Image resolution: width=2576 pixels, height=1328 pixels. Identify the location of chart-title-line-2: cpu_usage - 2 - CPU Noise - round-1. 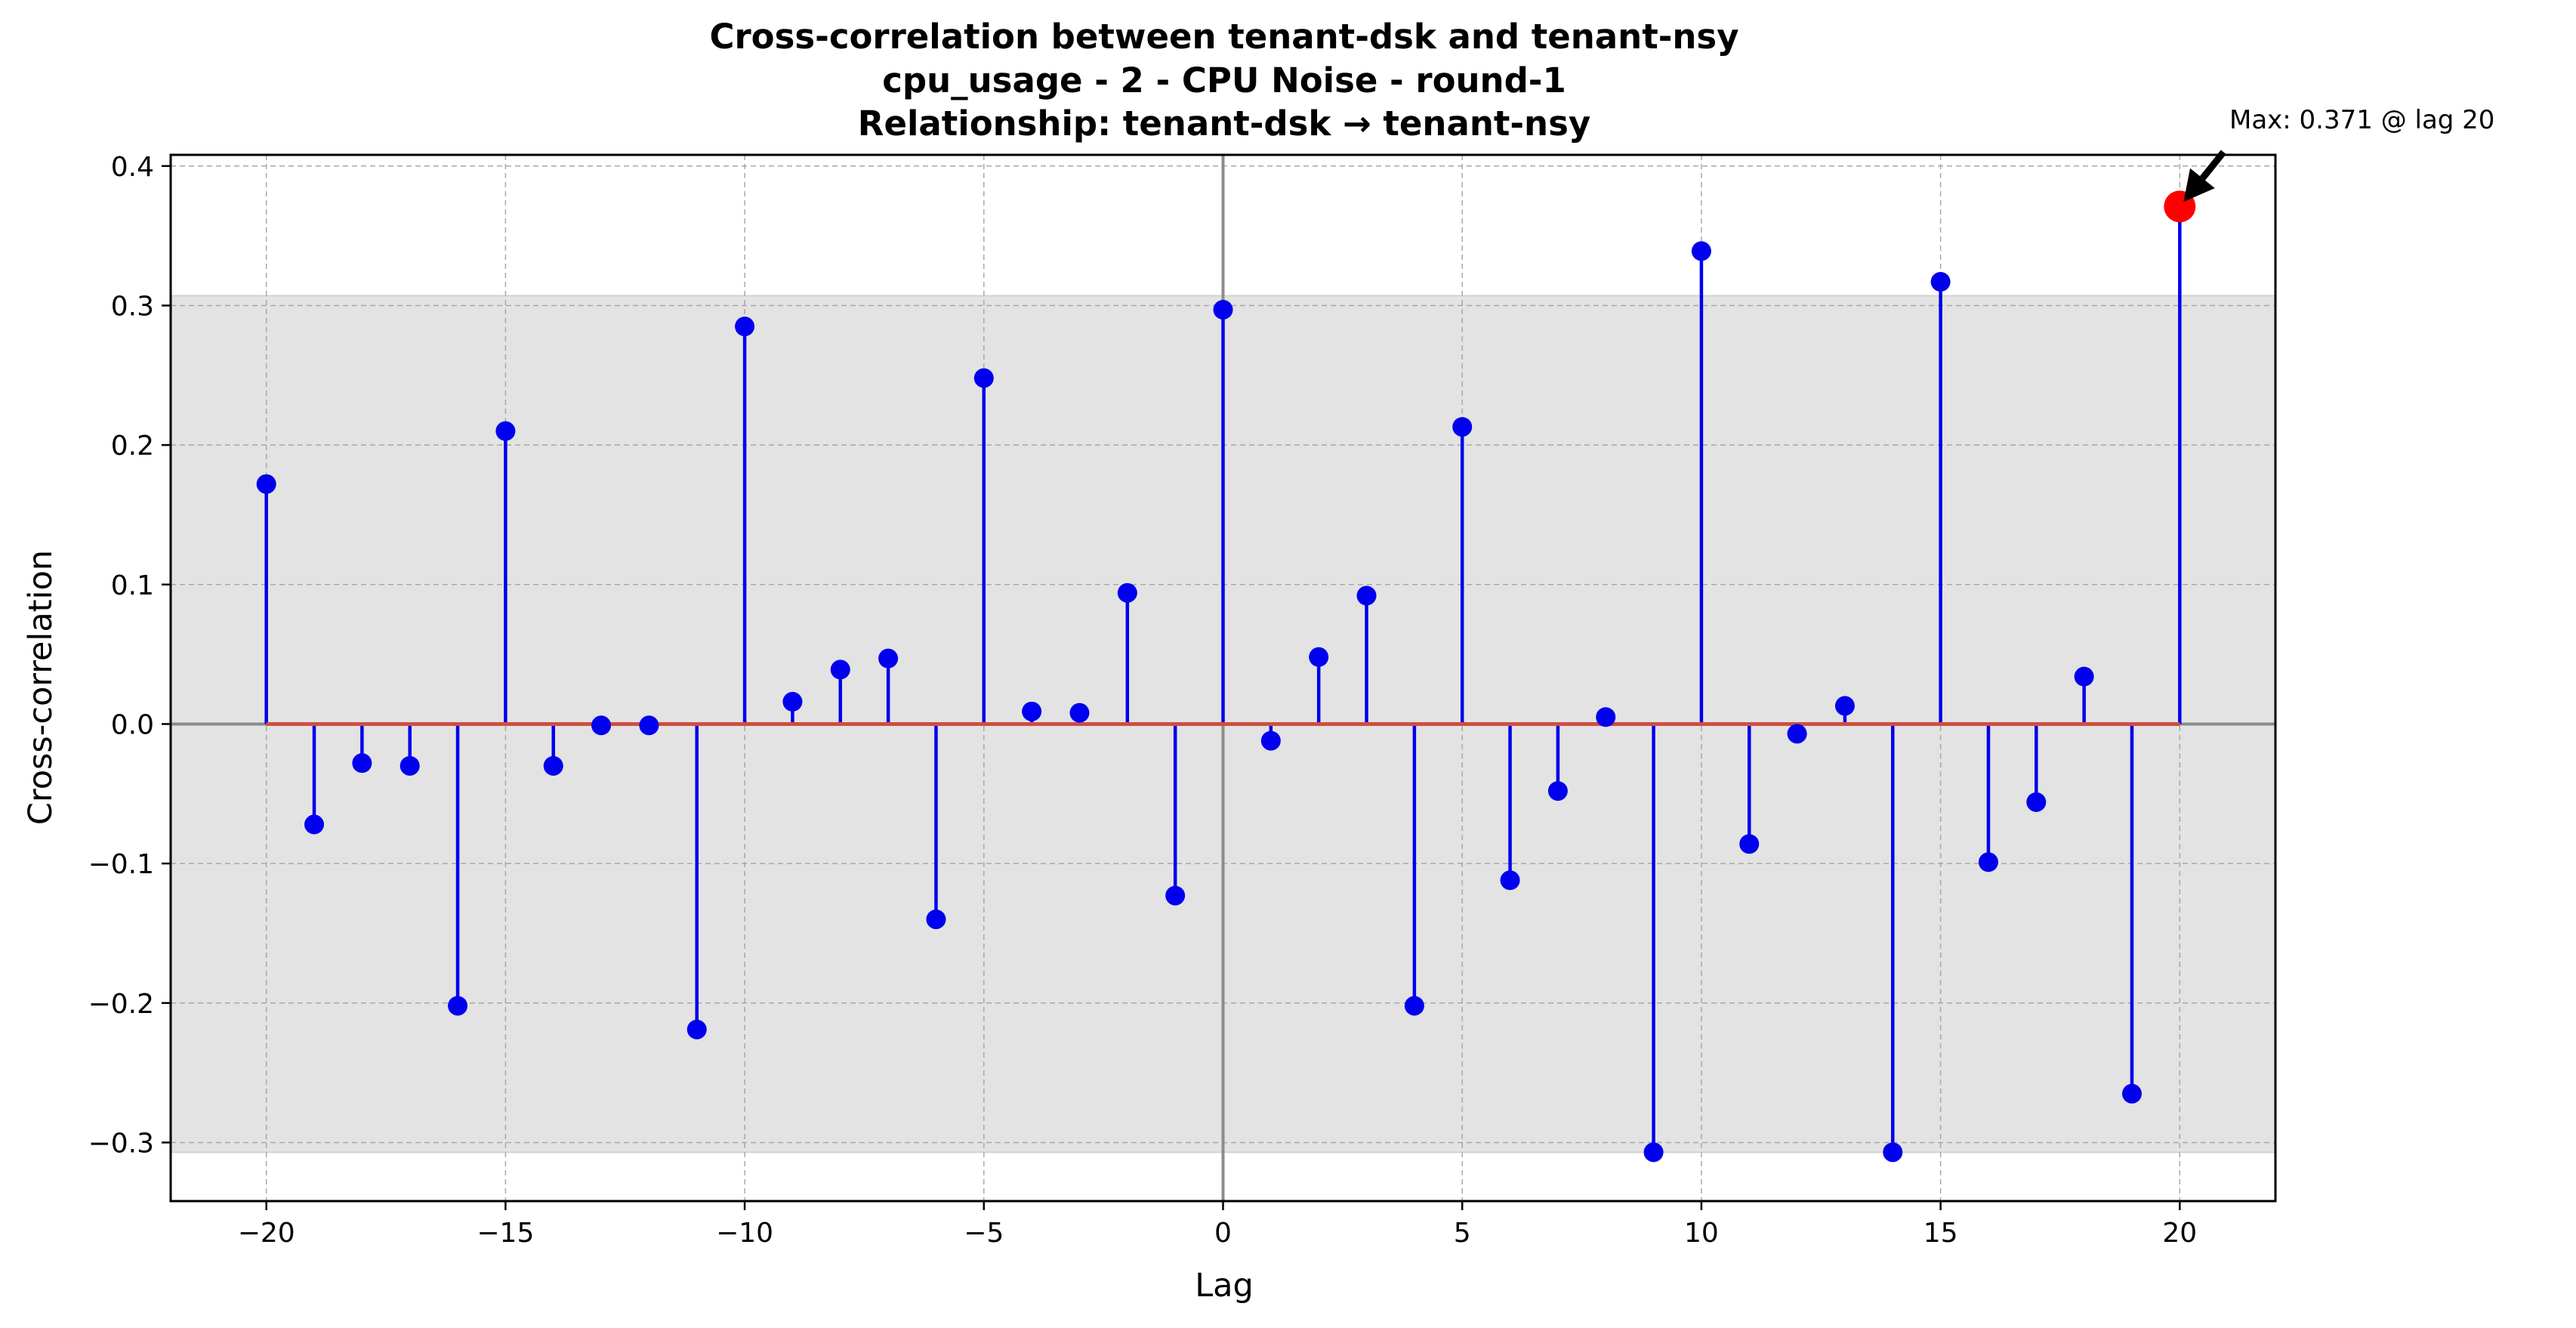
(1224, 80).